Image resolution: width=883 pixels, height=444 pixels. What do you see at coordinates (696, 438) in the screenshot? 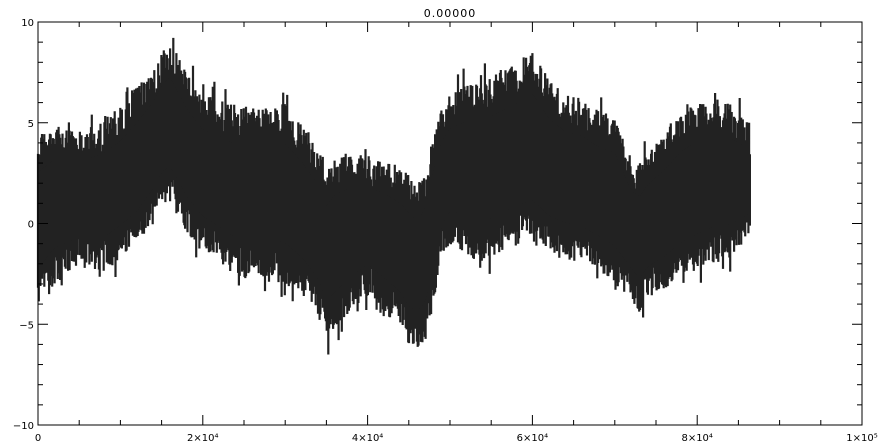
I see `x-tick-label: 8×10⁴` at bounding box center [696, 438].